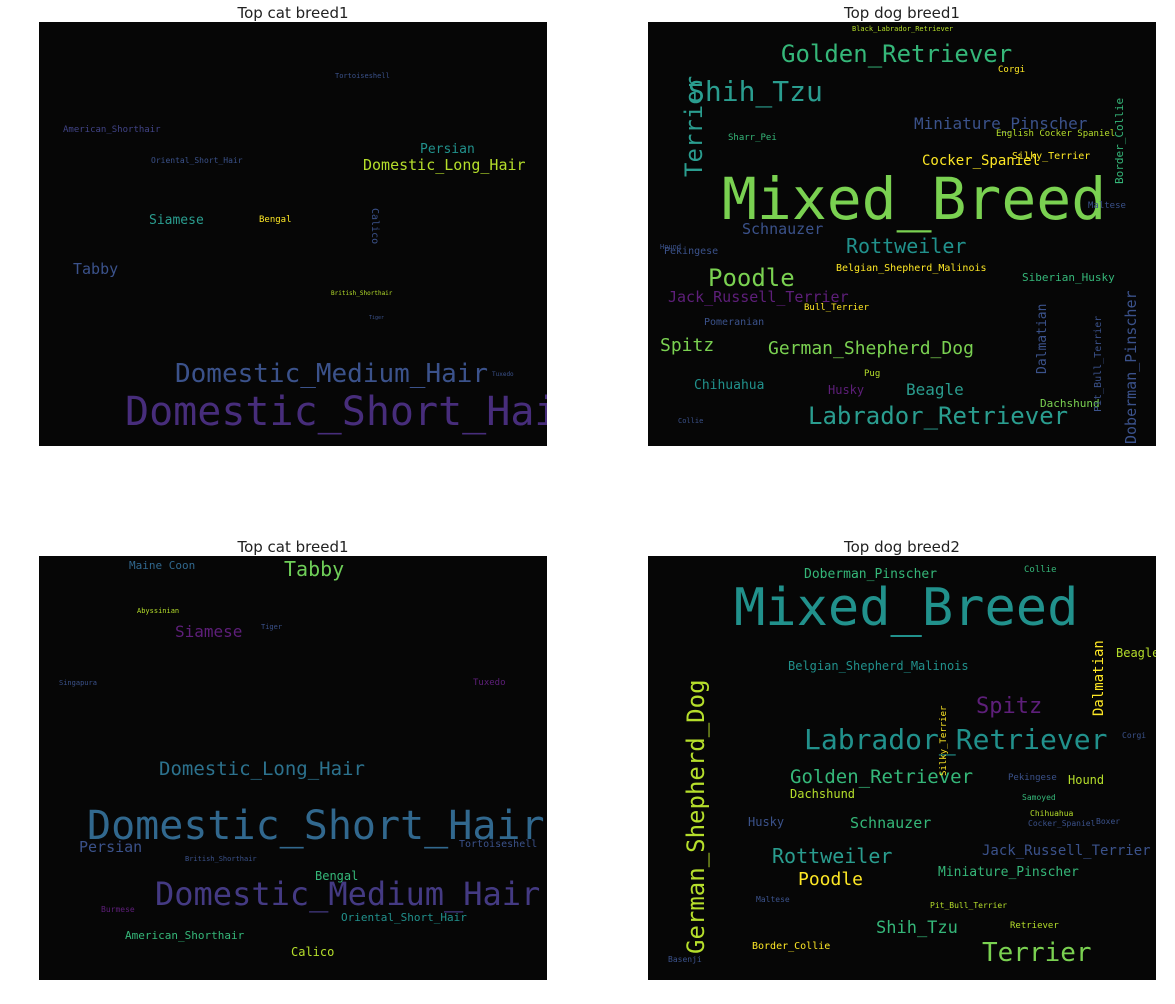  Describe the element at coordinates (752, 138) in the screenshot. I see `cloud-word: Sharr_Pei` at that location.